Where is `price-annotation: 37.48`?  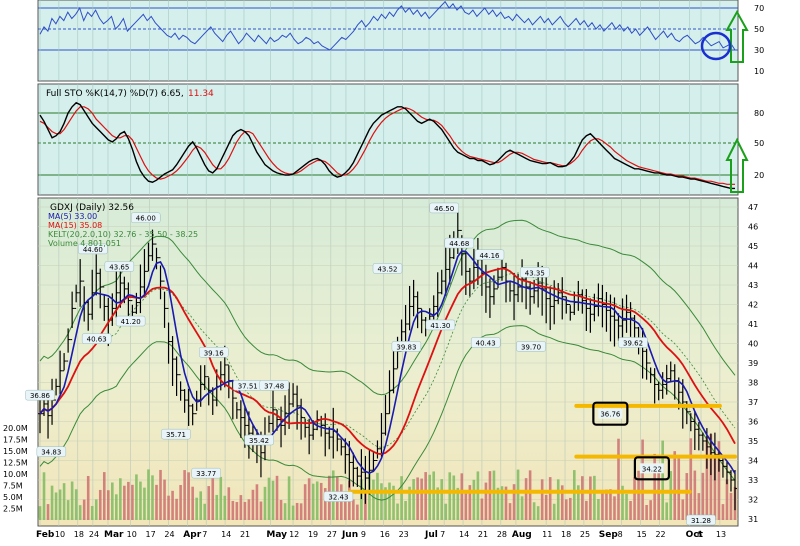
price-annotation: 37.48 is located at coordinates (274, 386).